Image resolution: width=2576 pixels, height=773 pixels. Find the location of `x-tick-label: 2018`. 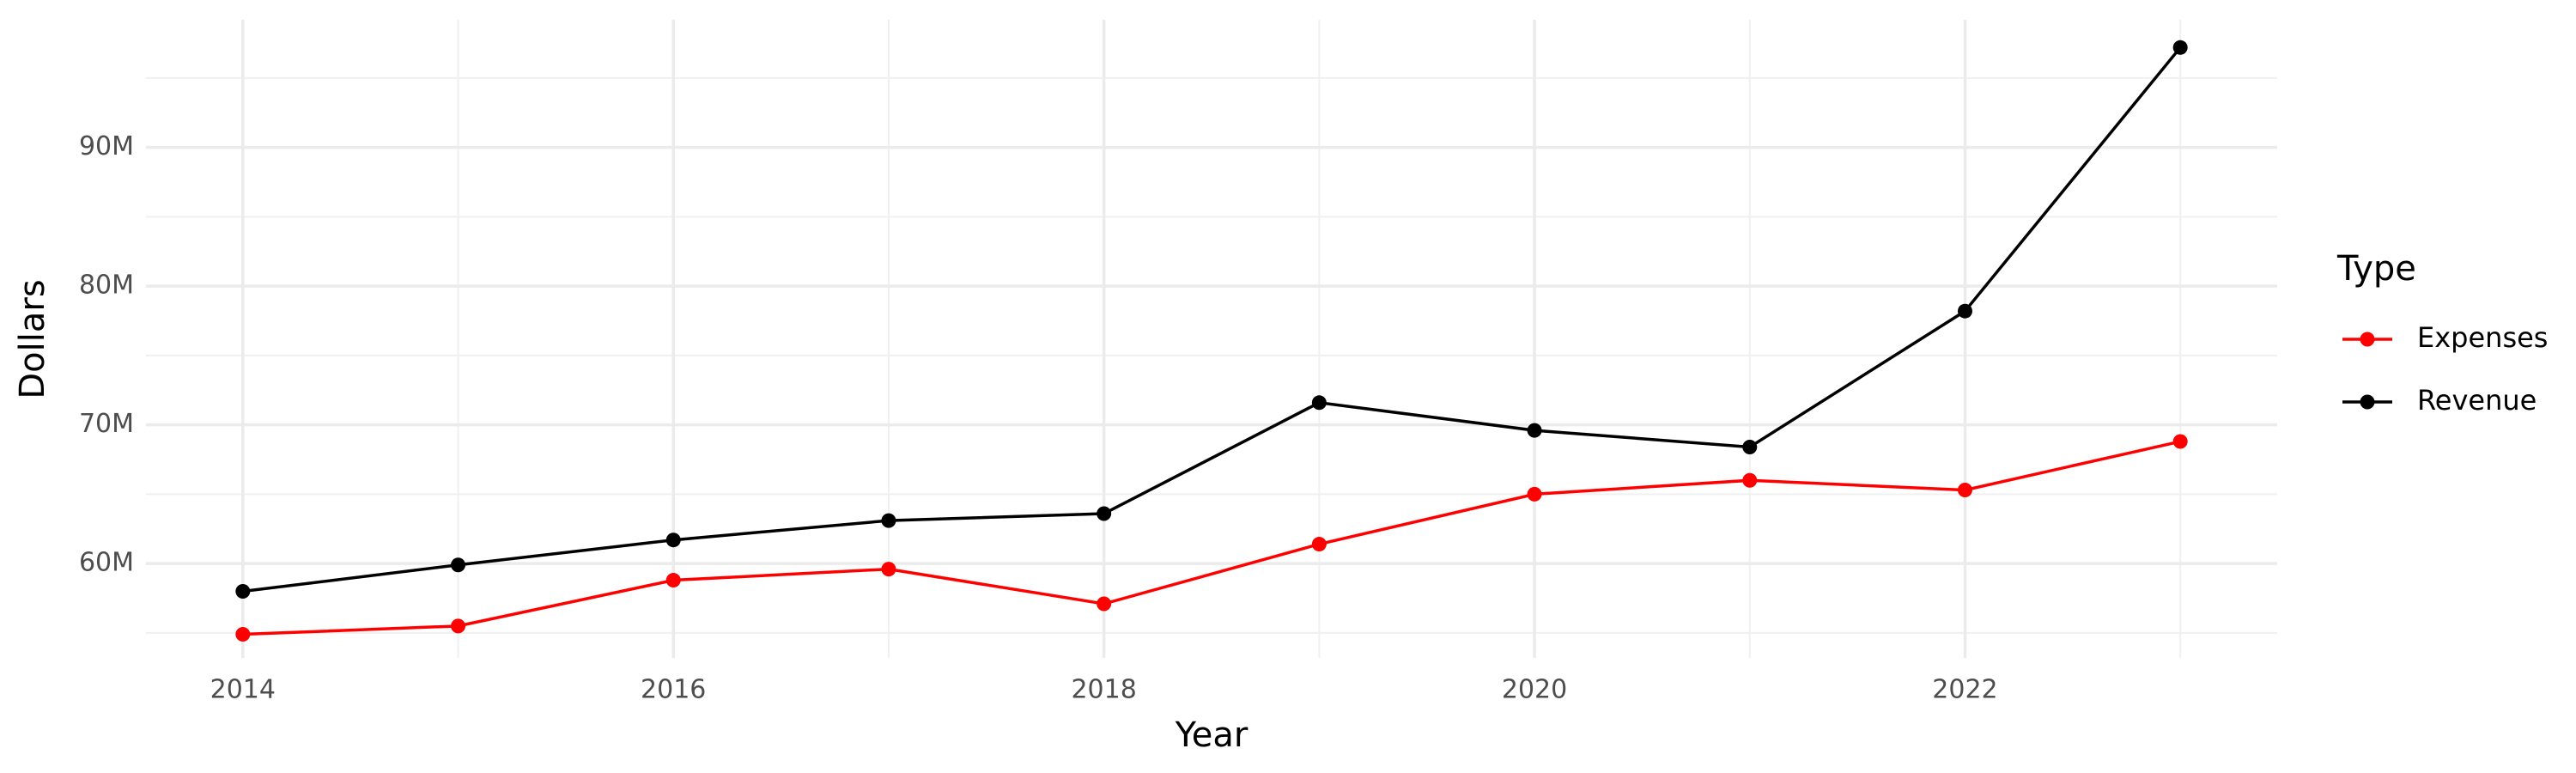

x-tick-label: 2018 is located at coordinates (1103, 690).